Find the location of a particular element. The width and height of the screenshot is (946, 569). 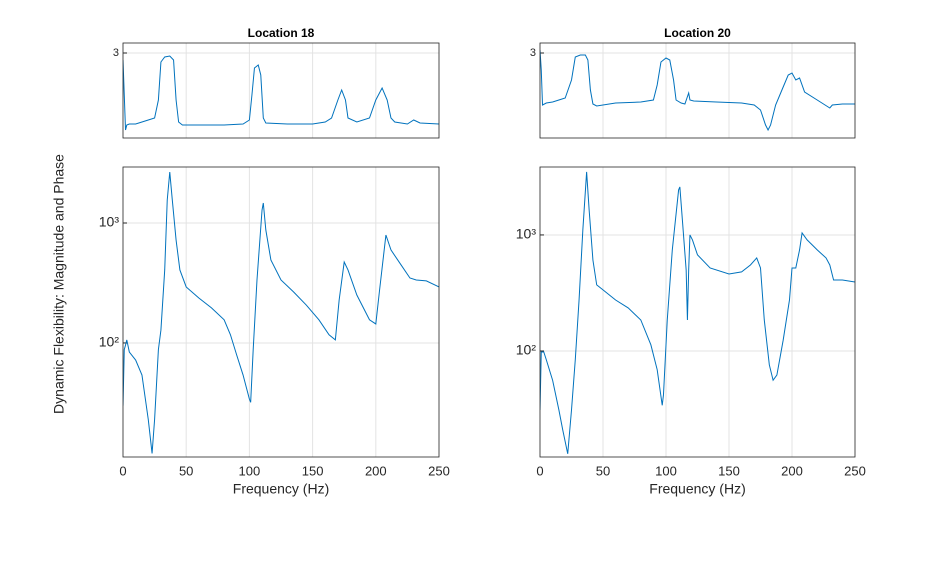

axes-background is located at coordinates (697, 90).